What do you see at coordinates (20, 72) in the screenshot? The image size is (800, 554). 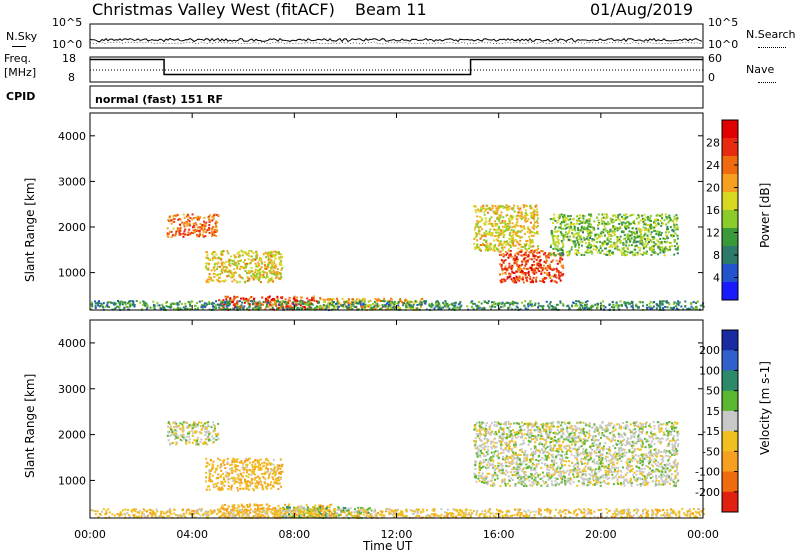 I see `freq-label-line2: [MHz]` at bounding box center [20, 72].